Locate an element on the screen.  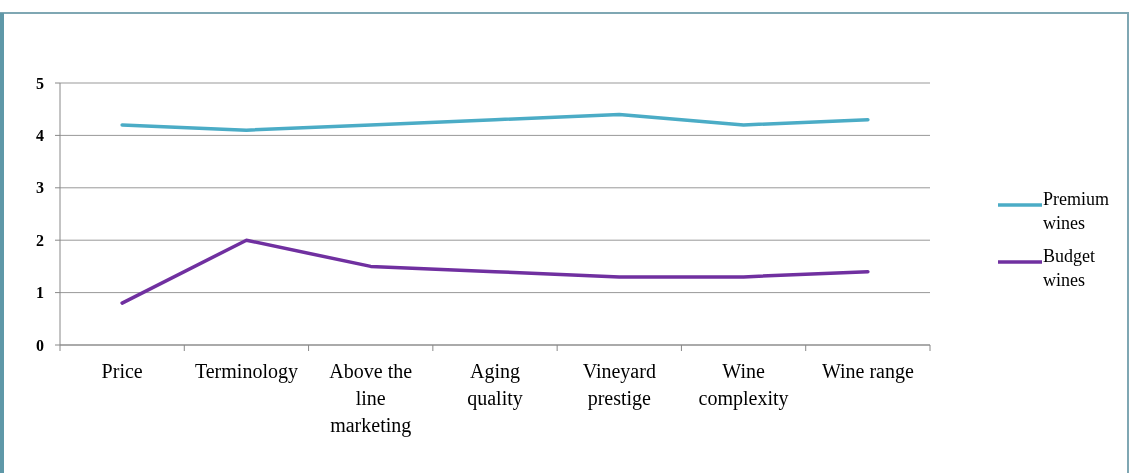
y-tick-label: 4 is located at coordinates (40, 135).